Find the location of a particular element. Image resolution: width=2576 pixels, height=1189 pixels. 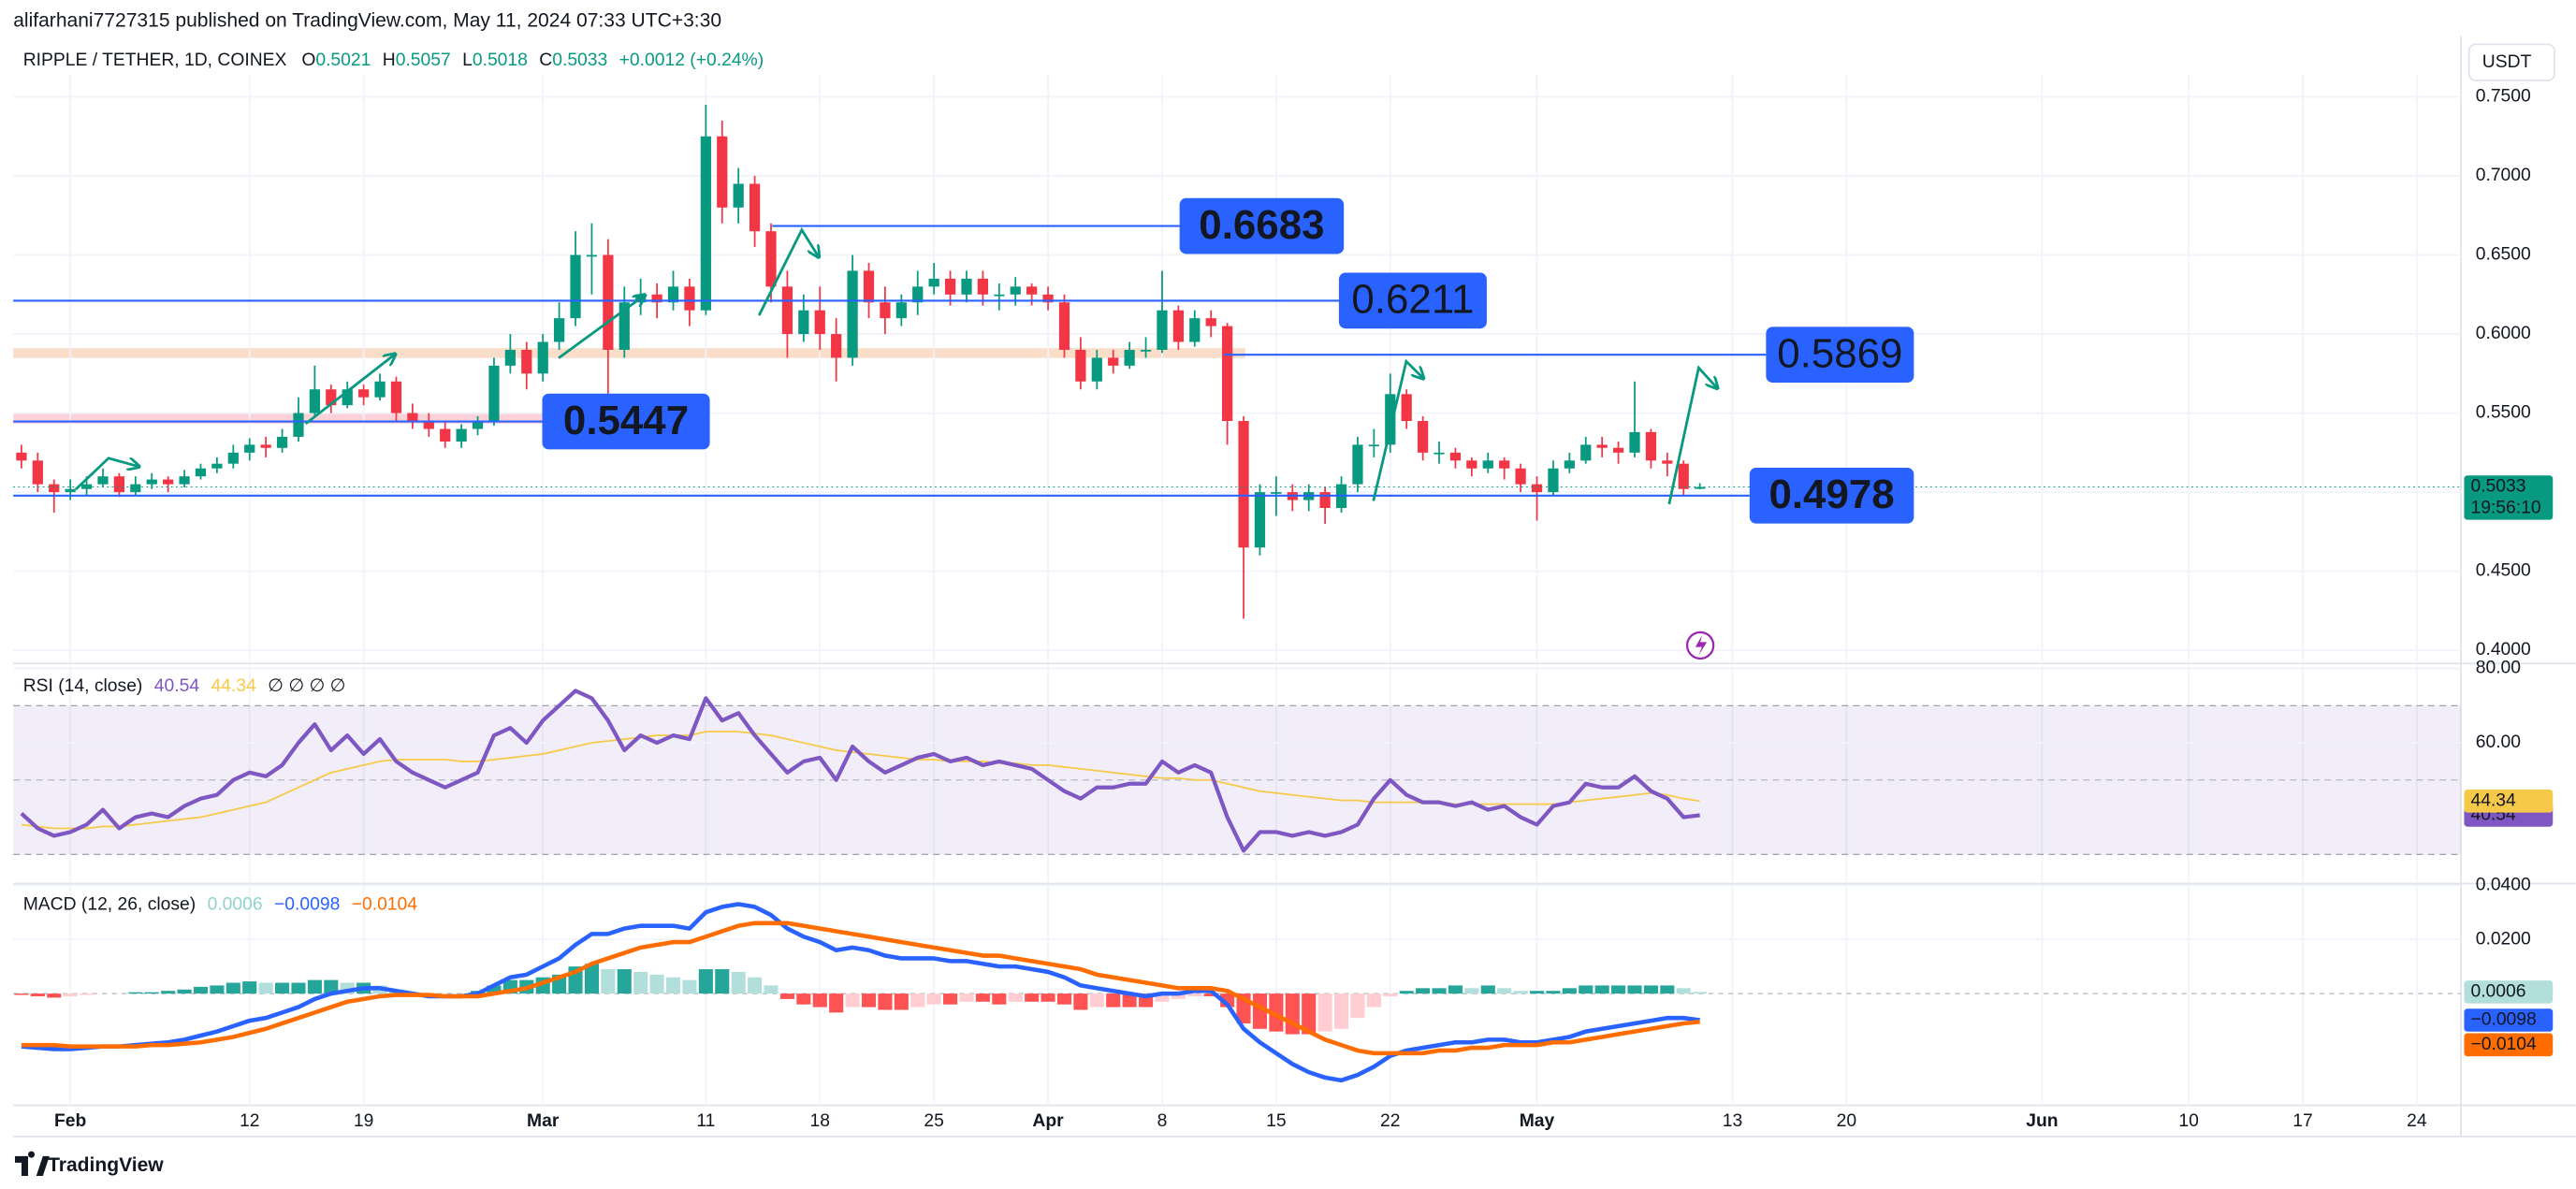

y-tick-label: 0.6500 is located at coordinates (2503, 255).